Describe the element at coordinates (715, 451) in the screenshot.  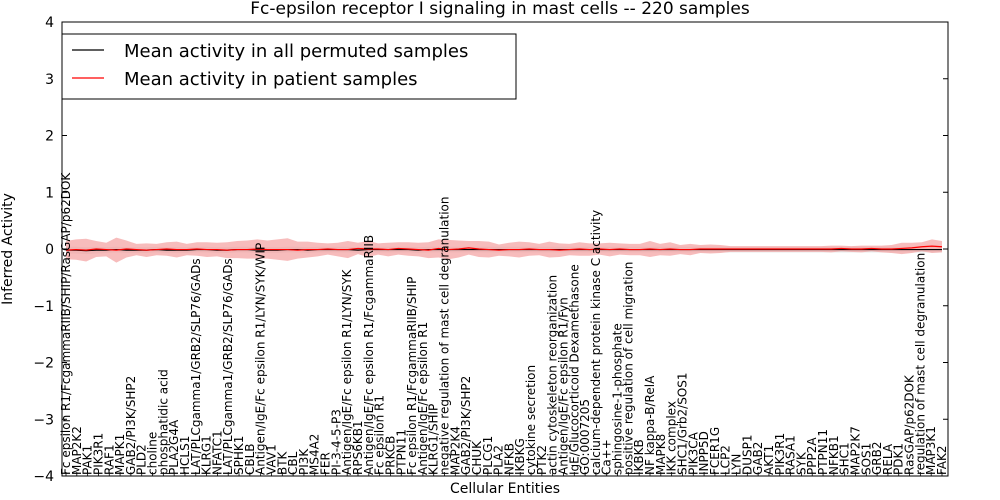
I see `x-tick-label: FCER1G` at that location.